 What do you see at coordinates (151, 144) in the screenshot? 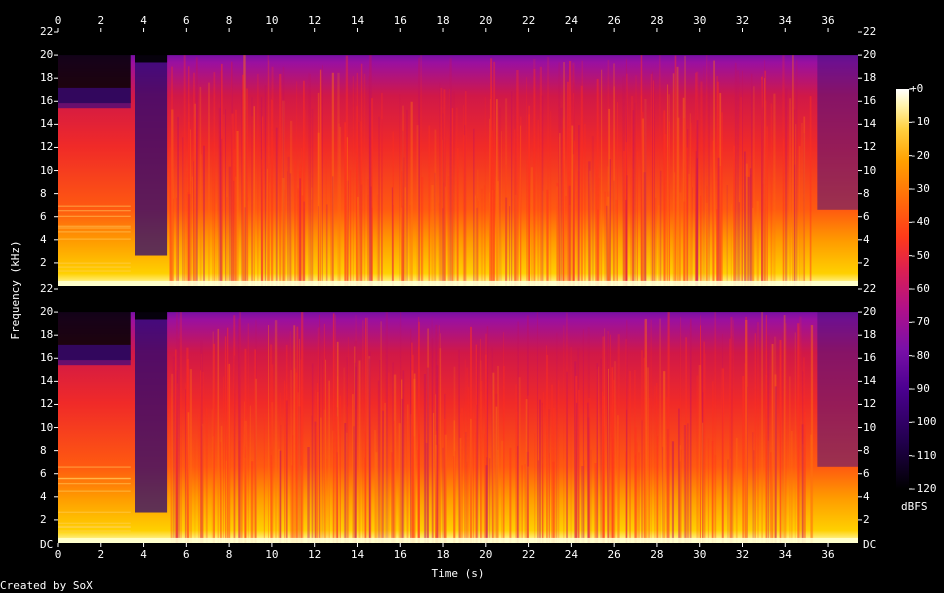
I see `gap-region` at bounding box center [151, 144].